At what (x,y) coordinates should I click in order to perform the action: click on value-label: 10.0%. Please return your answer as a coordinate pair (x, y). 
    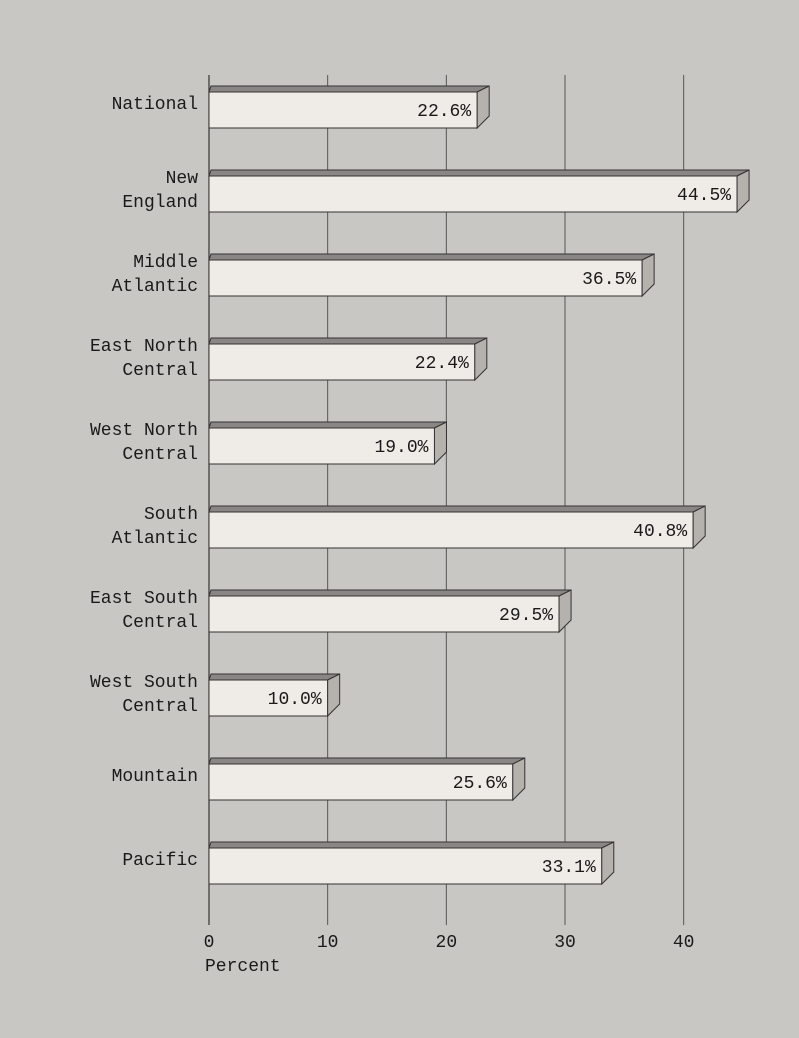
    Looking at the image, I should click on (295, 700).